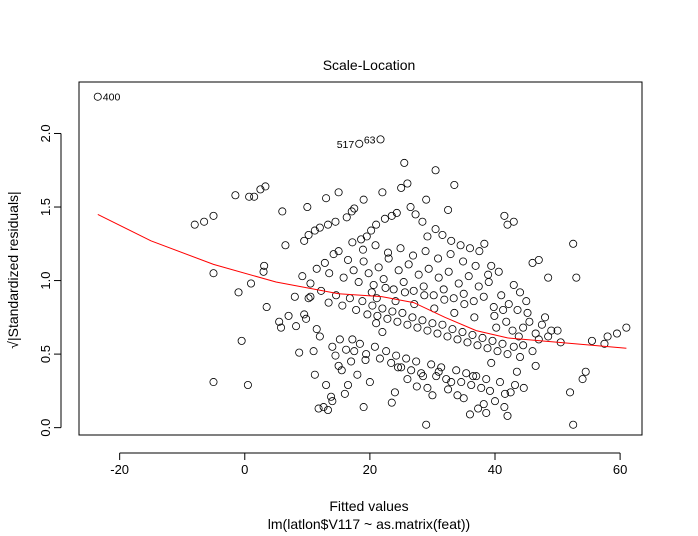  What do you see at coordinates (368, 506) in the screenshot?
I see `x-axis-label: Fitted values` at bounding box center [368, 506].